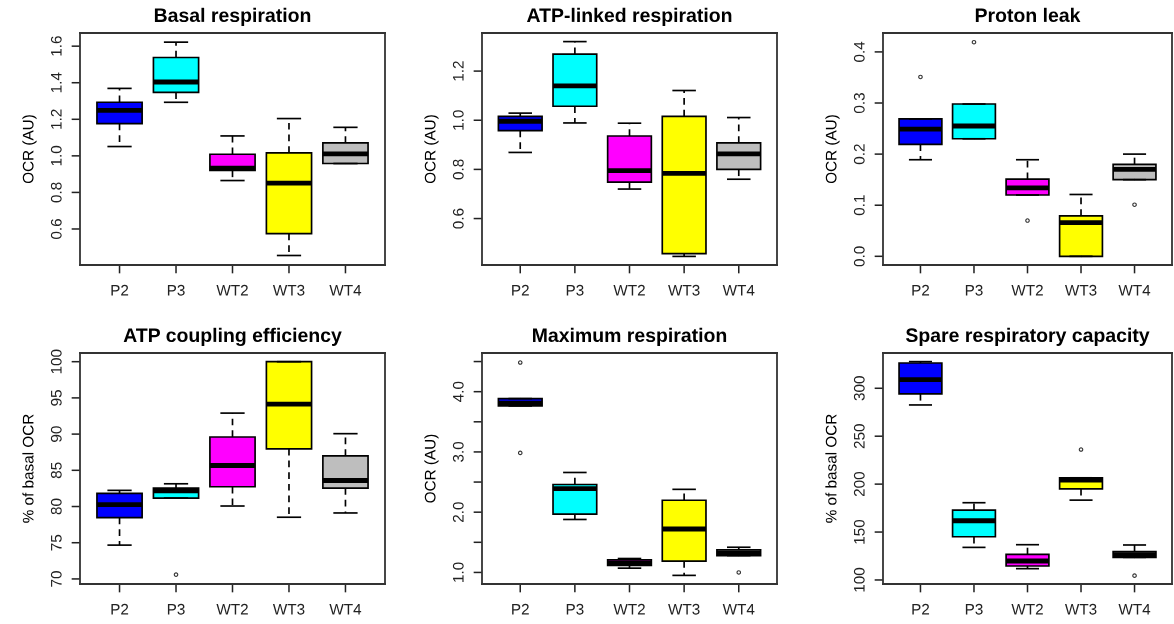 The width and height of the screenshot is (1174, 624). What do you see at coordinates (56, 470) in the screenshot?
I see `y-tick-label: 85` at bounding box center [56, 470].